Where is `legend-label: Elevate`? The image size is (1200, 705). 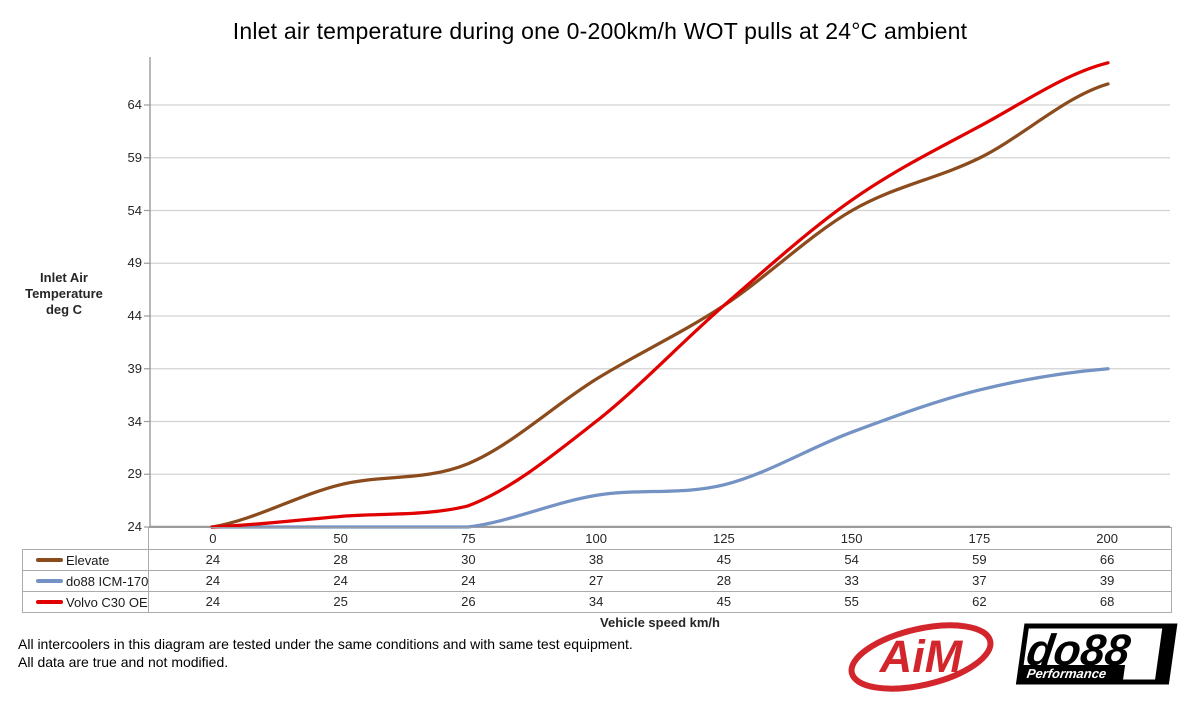 legend-label: Elevate is located at coordinates (88, 560).